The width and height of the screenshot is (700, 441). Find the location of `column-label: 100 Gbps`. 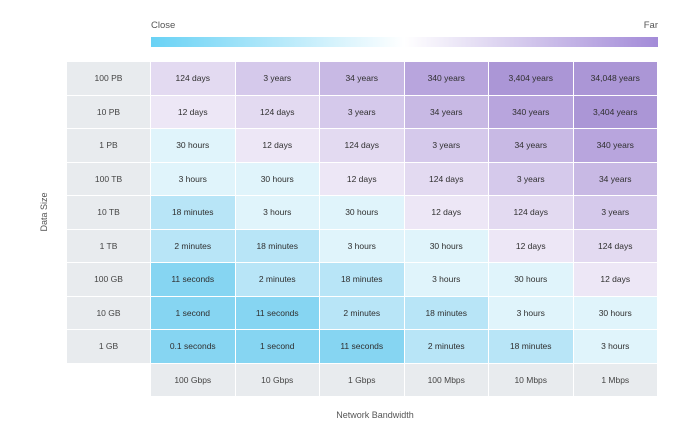

column-label: 100 Gbps is located at coordinates (193, 379).